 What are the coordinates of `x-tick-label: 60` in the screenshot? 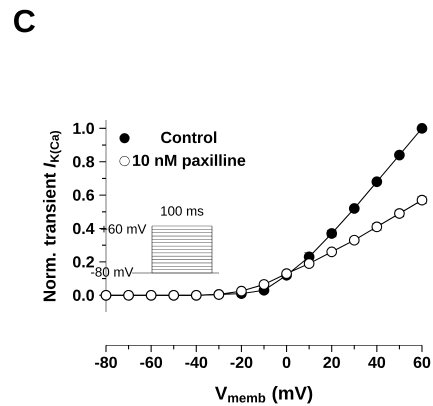 It's located at (422, 362).